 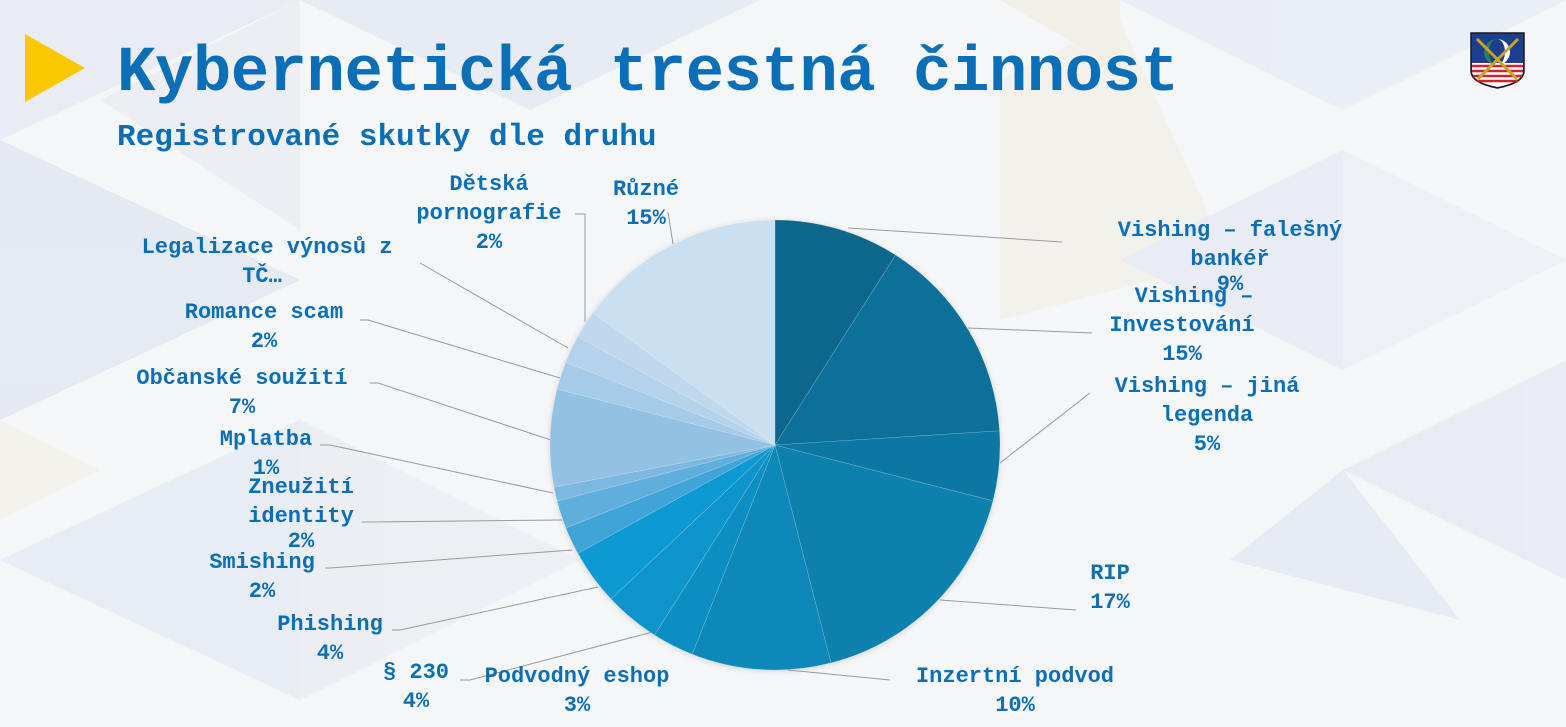 I want to click on data-label-romance-scam: Romance scam 2%, so click(x=264, y=327).